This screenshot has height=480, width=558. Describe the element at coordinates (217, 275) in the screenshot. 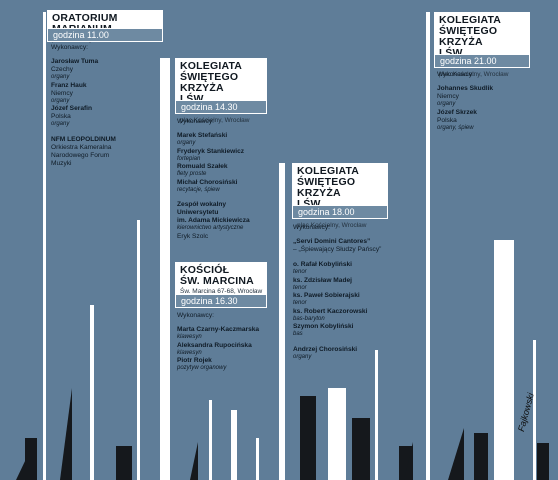

I see `venue-name: Kościół św. Marcina` at that location.